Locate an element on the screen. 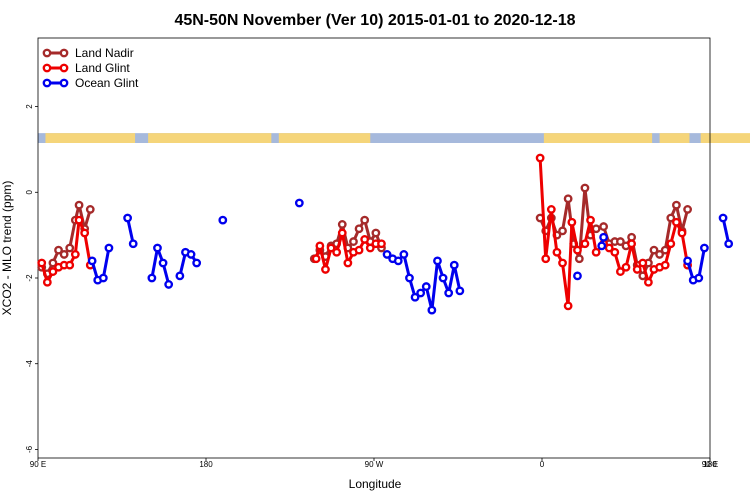 The height and width of the screenshot is (500, 750). x-tick-label: 90 E is located at coordinates (710, 464).